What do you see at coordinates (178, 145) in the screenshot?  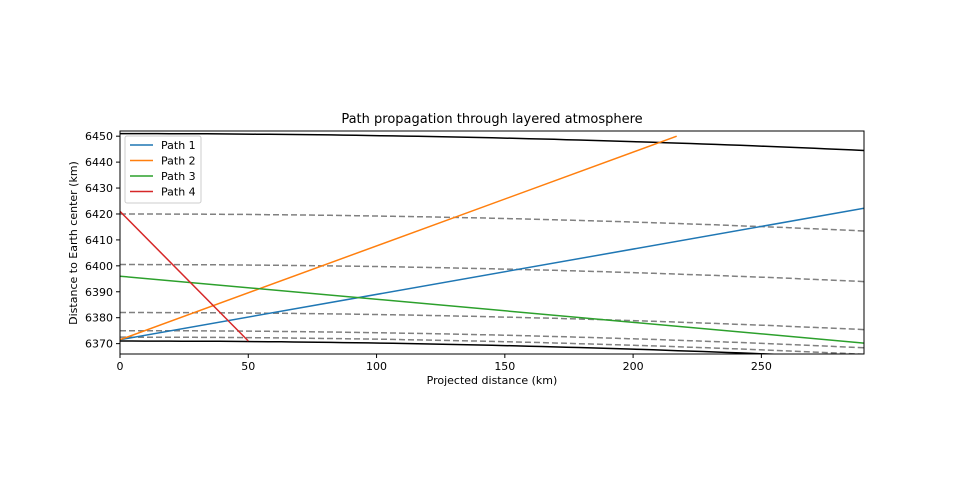 I see `legend-label: Path 1` at bounding box center [178, 145].